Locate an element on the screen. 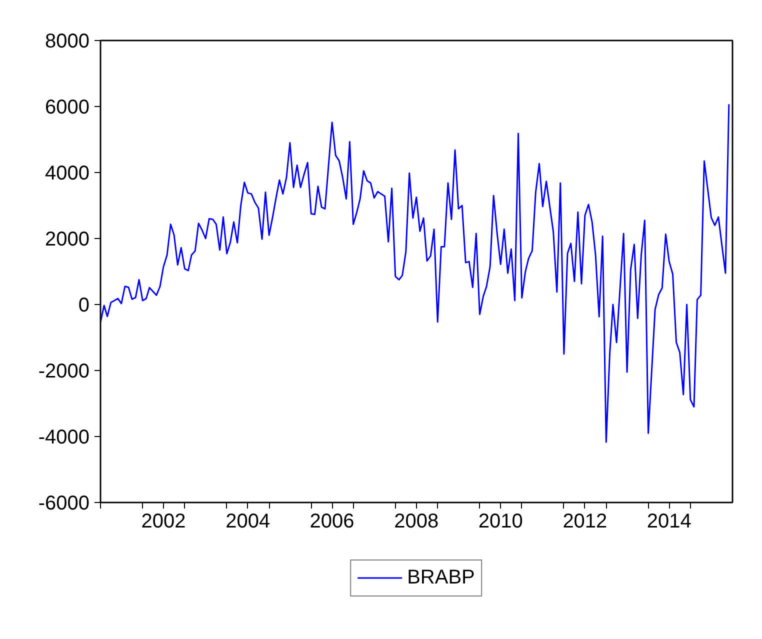  x-tick-label: 2008 is located at coordinates (416, 521).